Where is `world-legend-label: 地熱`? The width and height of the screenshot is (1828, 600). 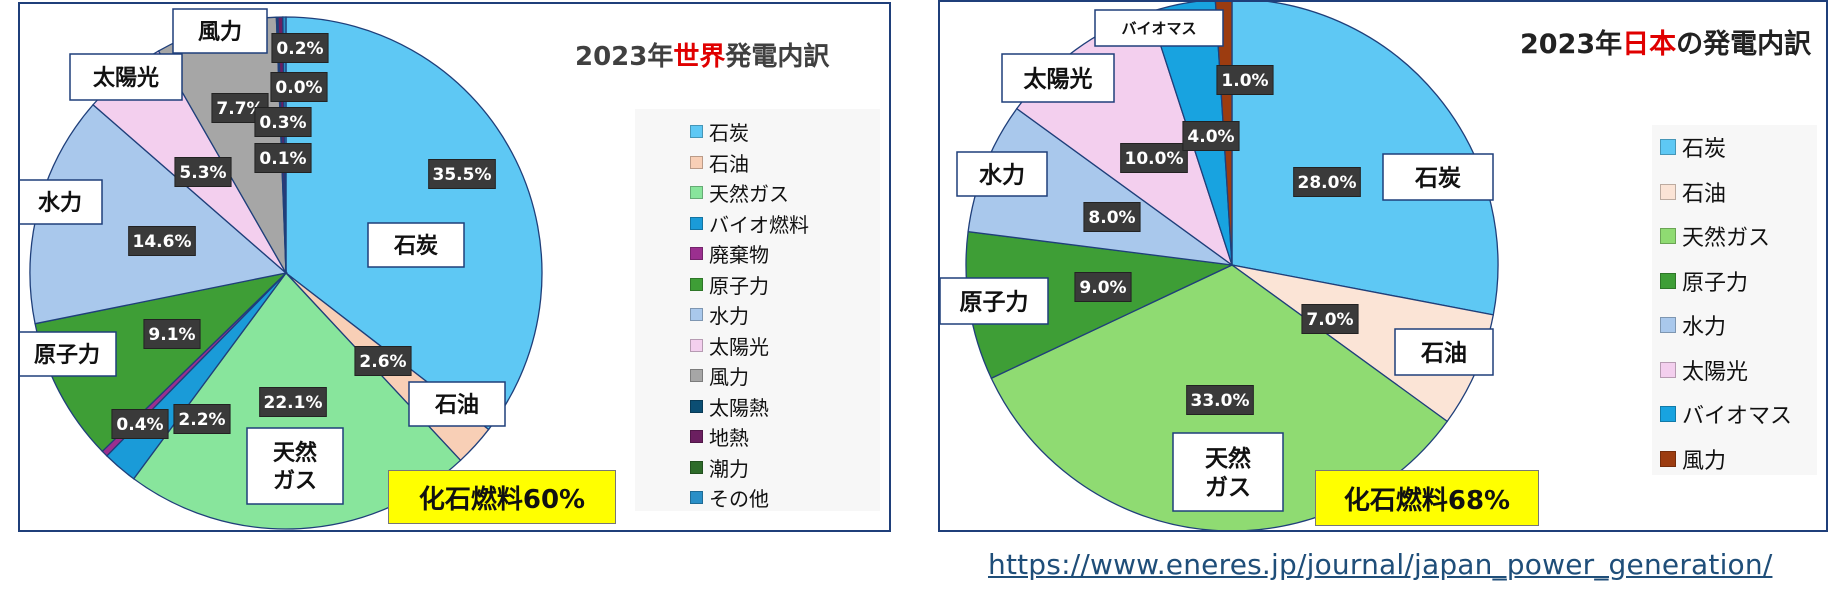
world-legend-label: 地熱 is located at coordinates (729, 438).